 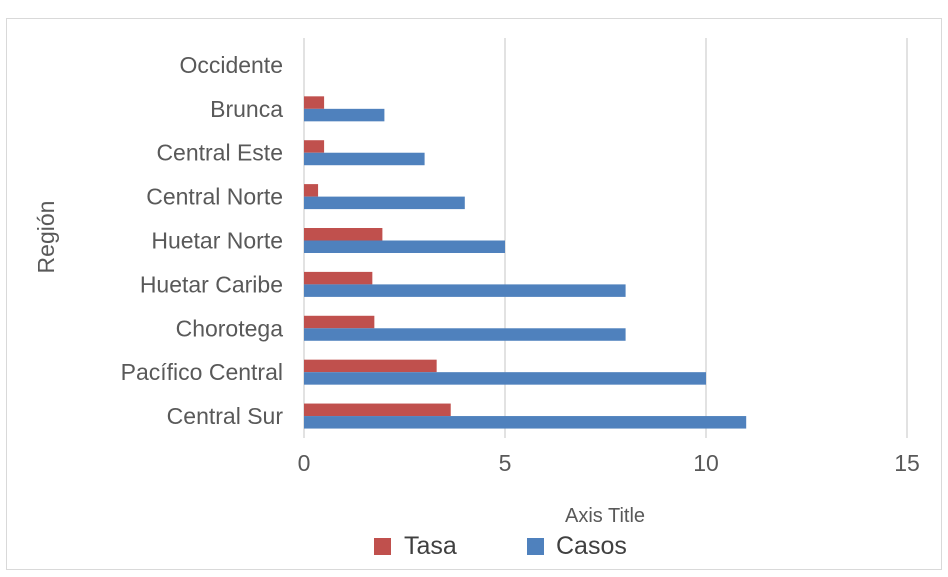 I want to click on x-tick-label: 10, so click(x=706, y=463).